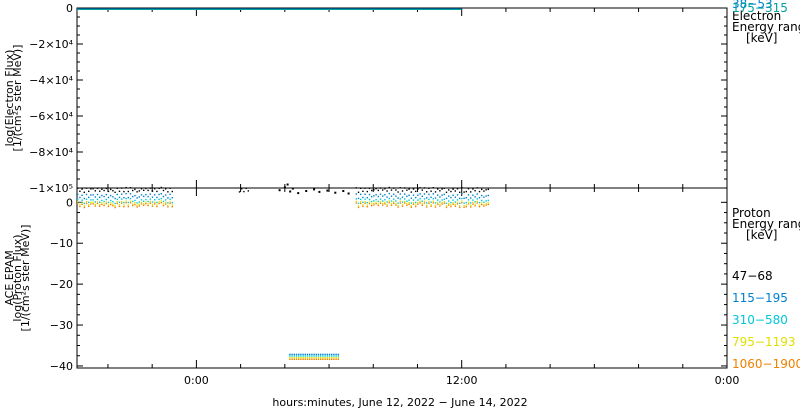  What do you see at coordinates (766, 364) in the screenshot?
I see `legend-entry: 1060−1900` at bounding box center [766, 364].